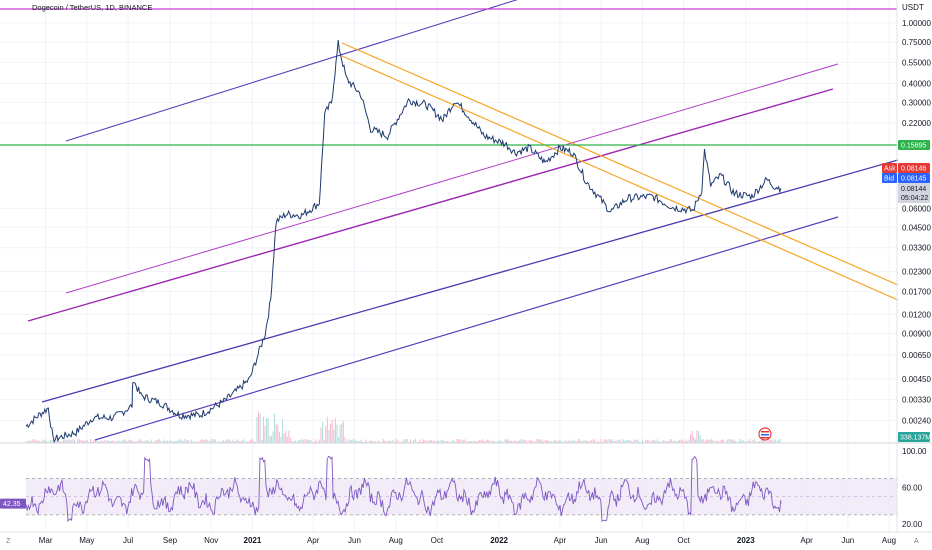  I want to click on flag-icon, so click(765, 434).